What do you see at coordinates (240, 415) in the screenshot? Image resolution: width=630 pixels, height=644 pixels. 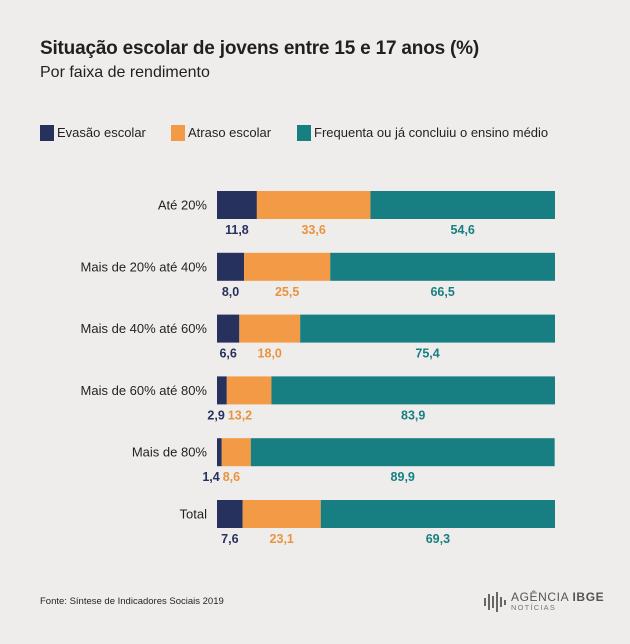 I see `value-label-atraso-mais-de-60-ate-80: 13,2` at bounding box center [240, 415].